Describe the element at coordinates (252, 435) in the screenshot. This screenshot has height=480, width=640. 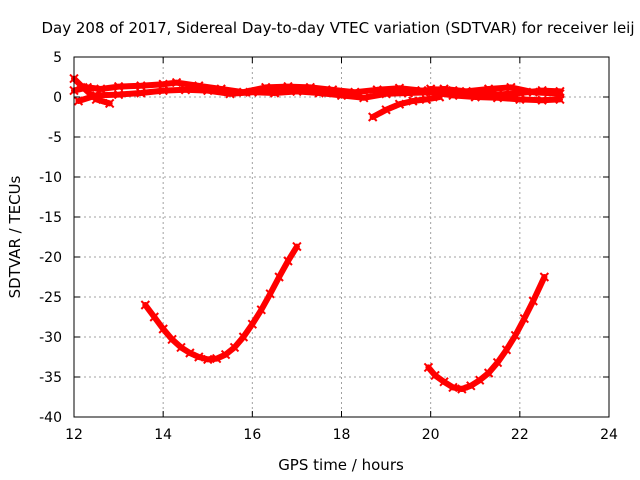
I see `x-tick-label: 16` at that location.